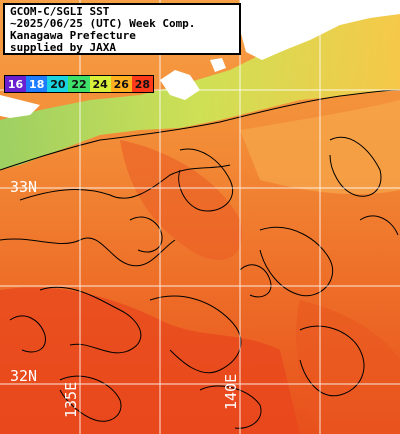  Describe the element at coordinates (63, 47) in the screenshot. I see `title-line-credit: supplied by JAXA` at that location.